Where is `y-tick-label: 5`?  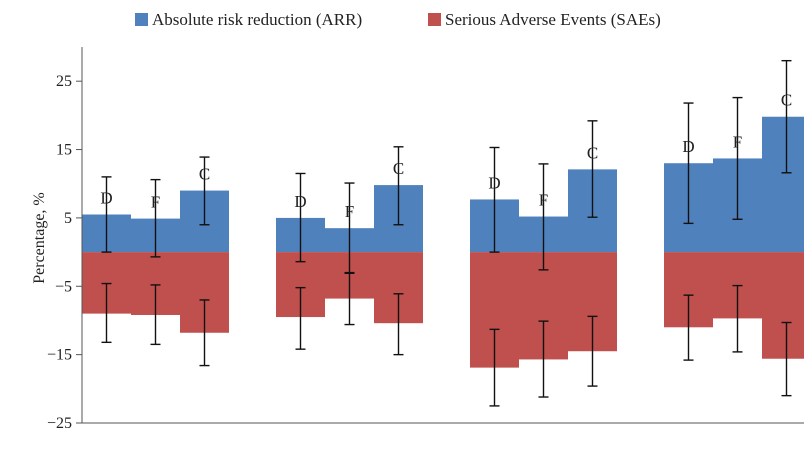
y-tick-label: 5 is located at coordinates (68, 218).